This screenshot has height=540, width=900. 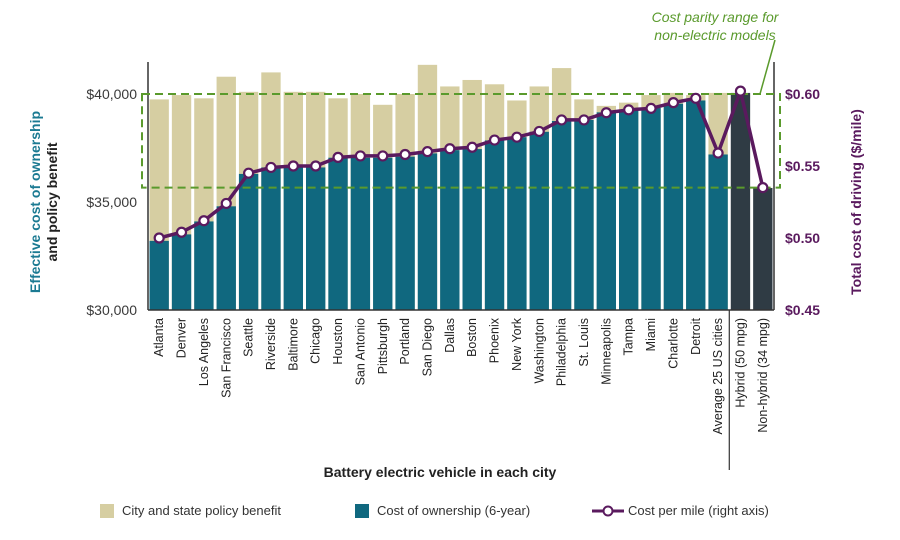 What do you see at coordinates (440, 472) in the screenshot?
I see `x-axis-label: Battery electric vehicle in each city` at bounding box center [440, 472].